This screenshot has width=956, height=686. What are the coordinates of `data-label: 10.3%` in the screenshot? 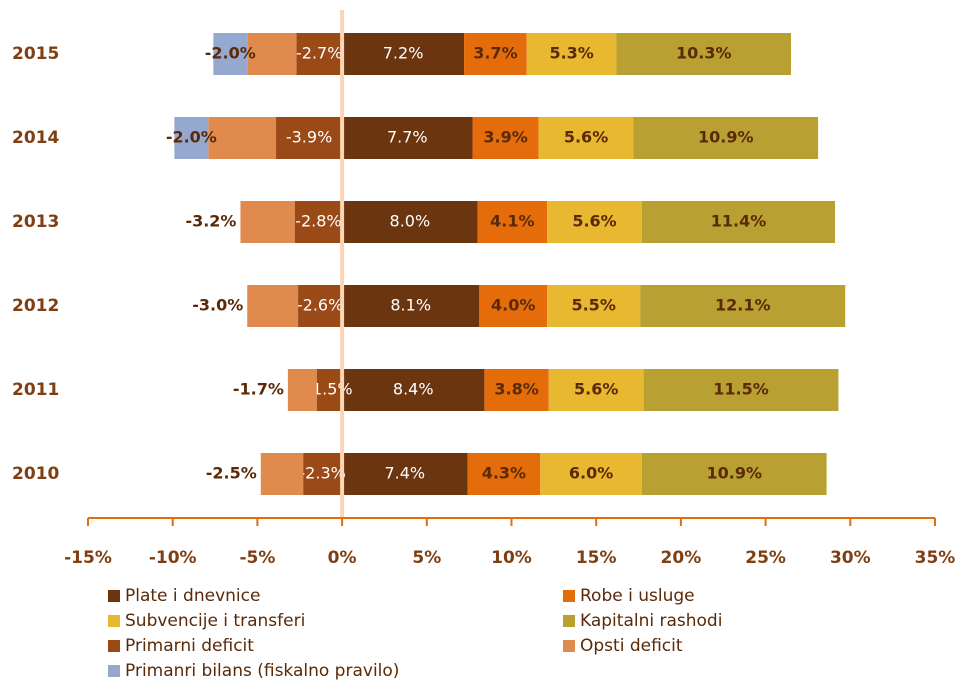 It's located at (704, 53).